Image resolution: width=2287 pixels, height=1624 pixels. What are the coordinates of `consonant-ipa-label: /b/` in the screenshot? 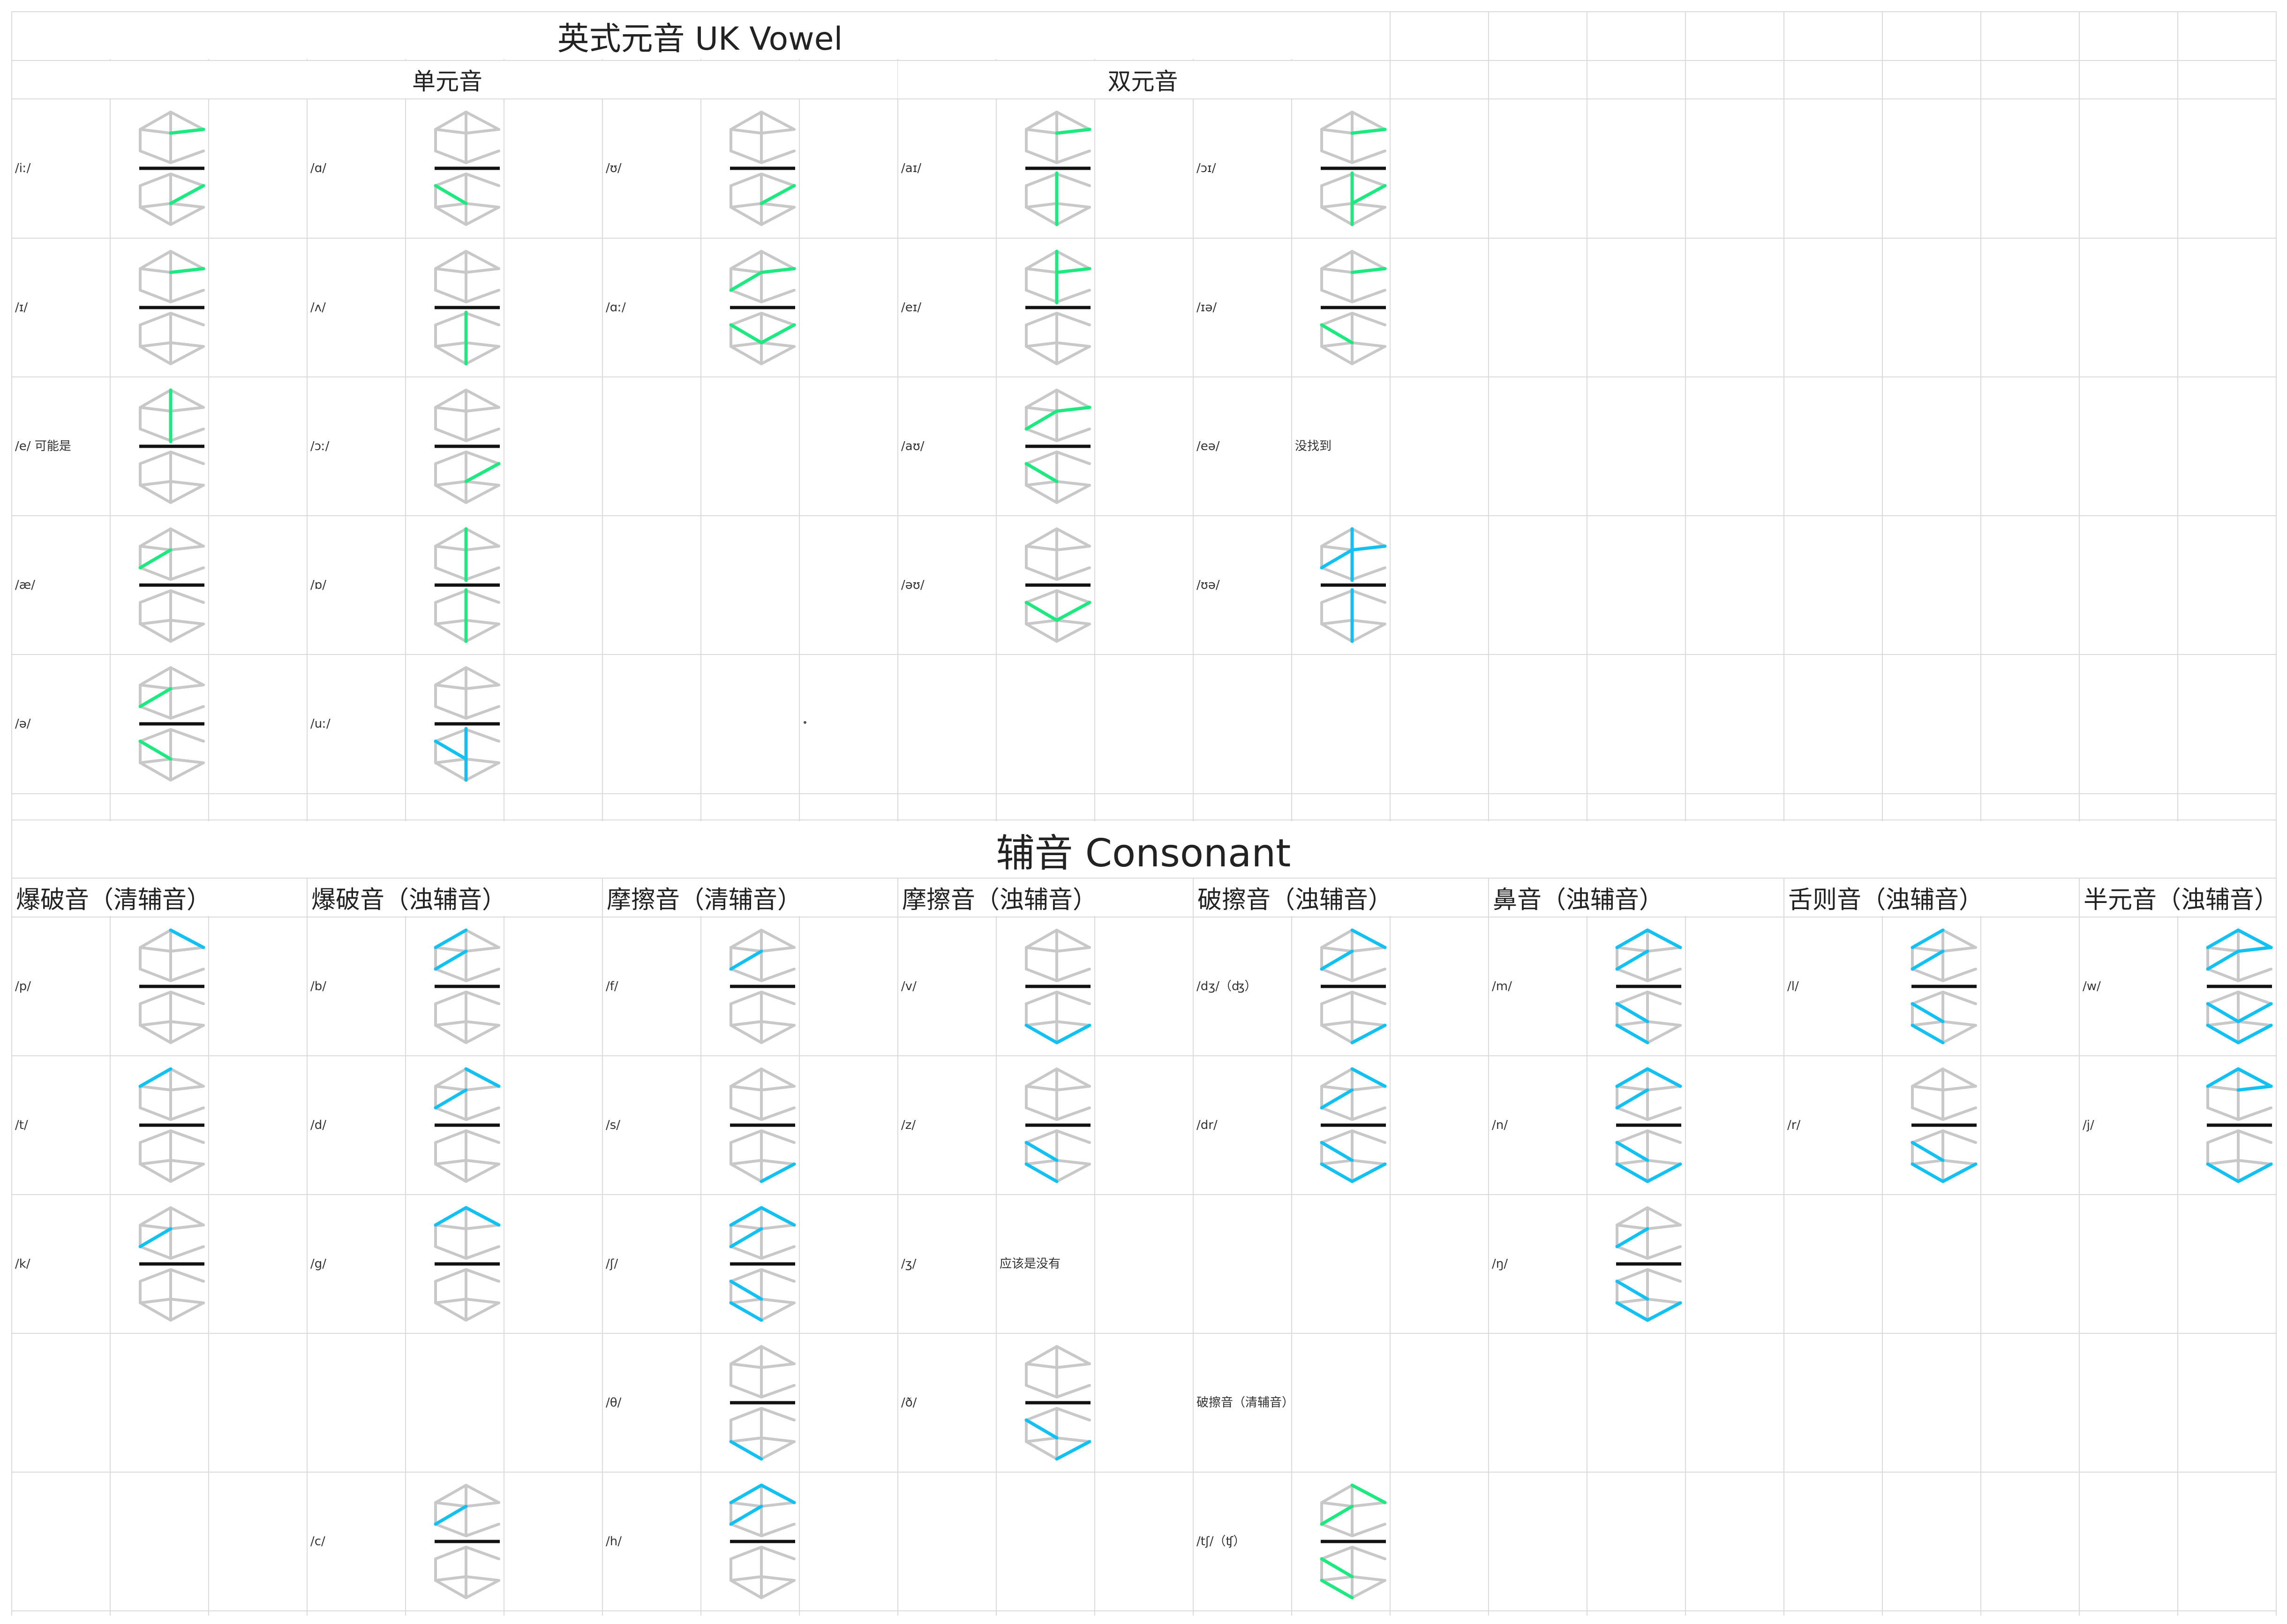 It's located at (318, 986).